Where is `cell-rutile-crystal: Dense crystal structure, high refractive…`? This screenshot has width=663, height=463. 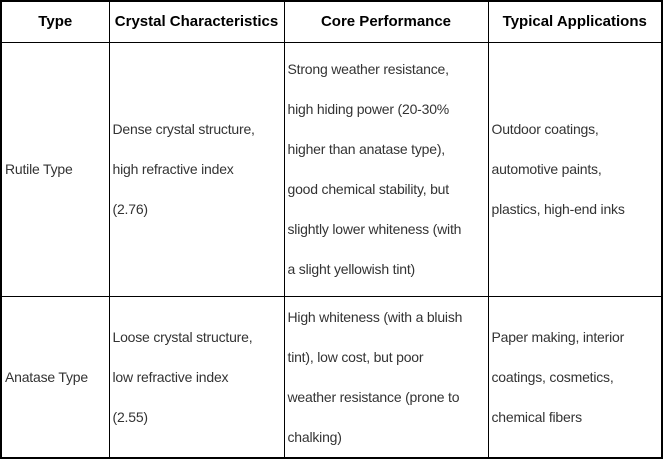
cell-rutile-crystal: Dense crystal structure, high refractive… is located at coordinates (196, 169).